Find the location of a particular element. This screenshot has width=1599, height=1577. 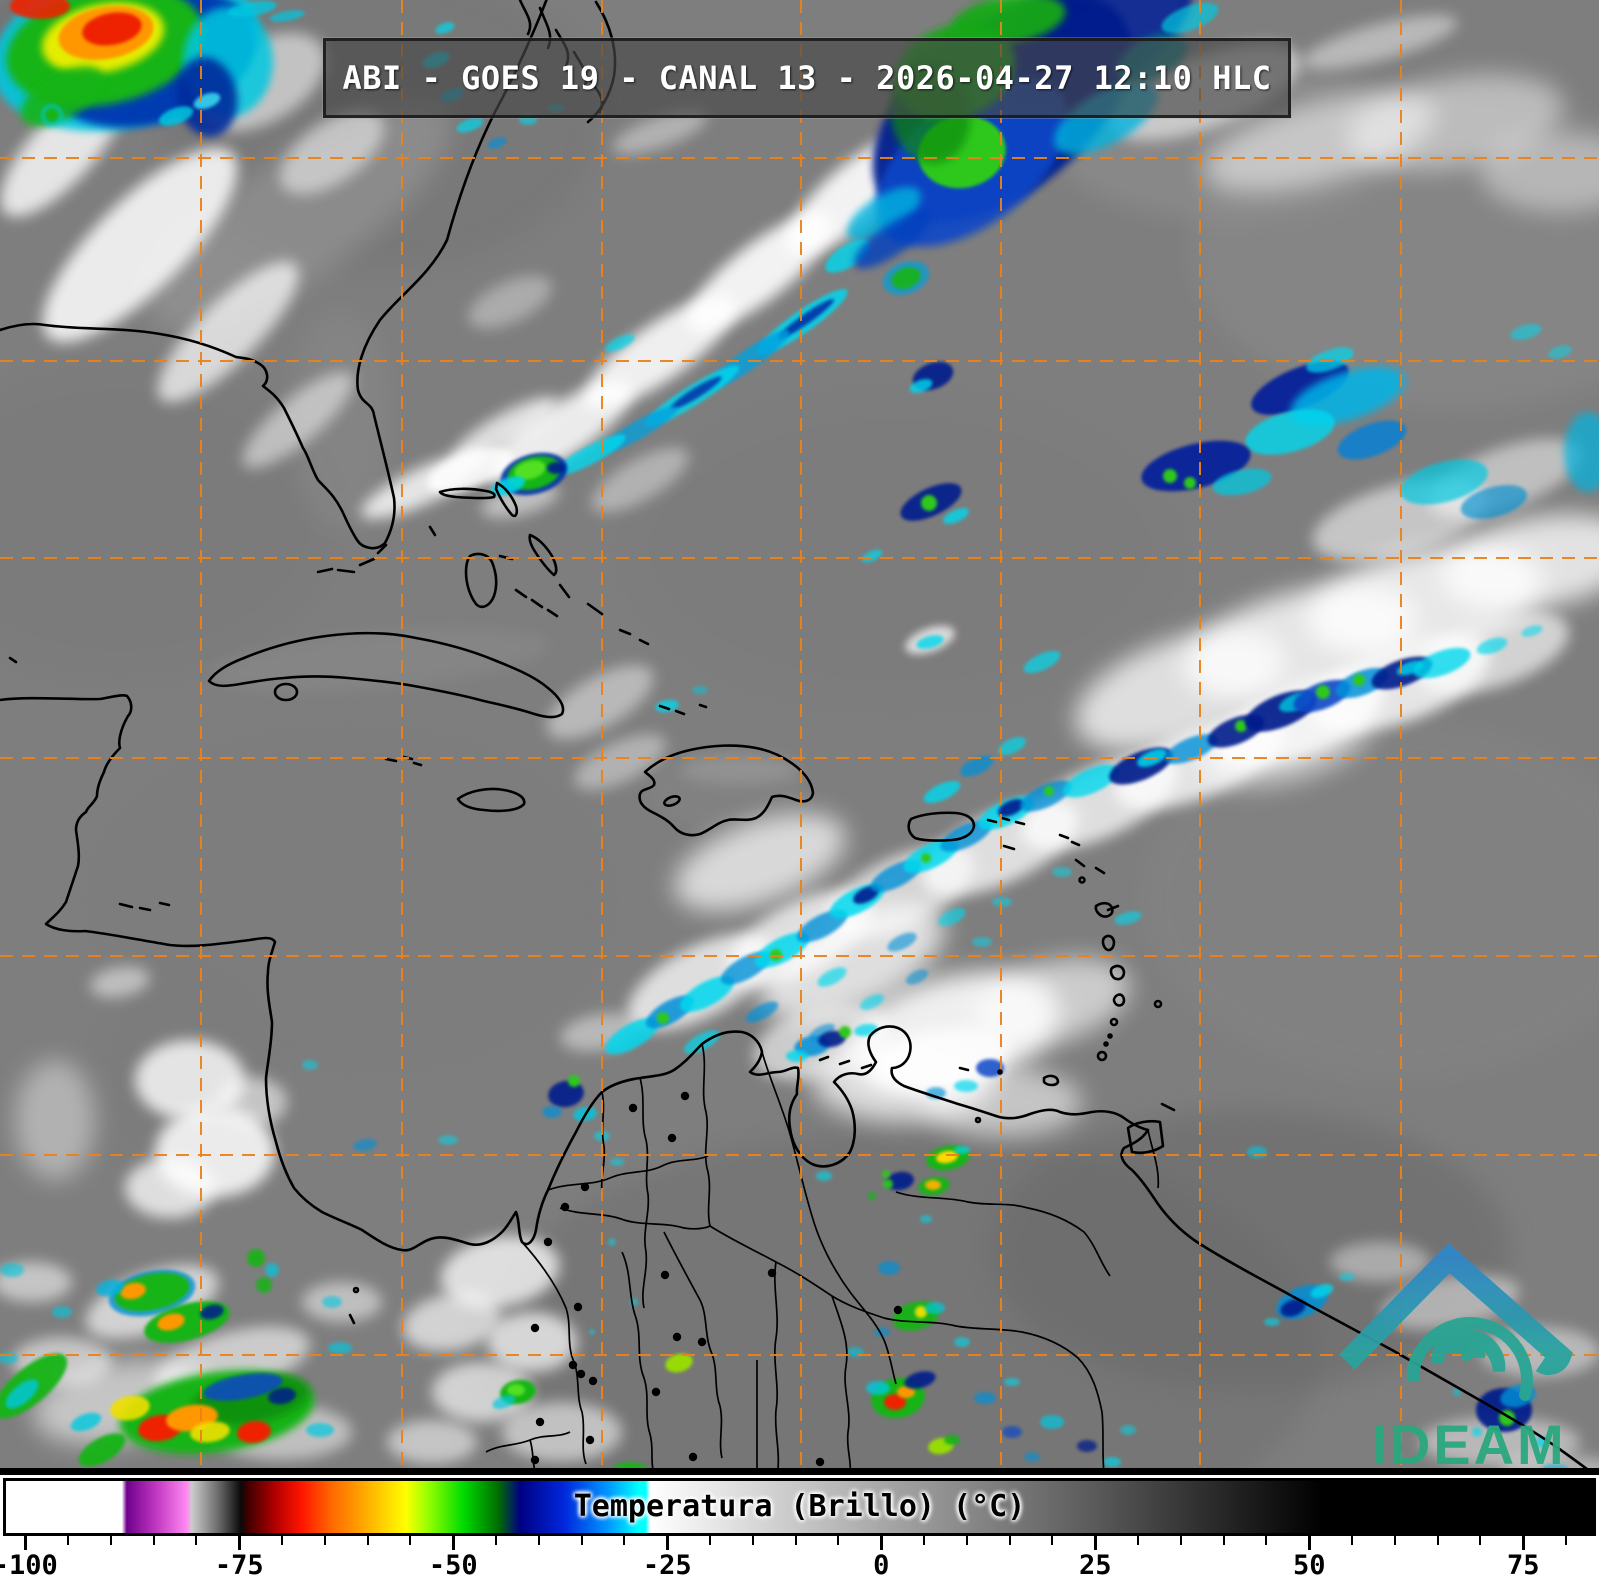

islands-west-caribbean is located at coordinates (215, 990).